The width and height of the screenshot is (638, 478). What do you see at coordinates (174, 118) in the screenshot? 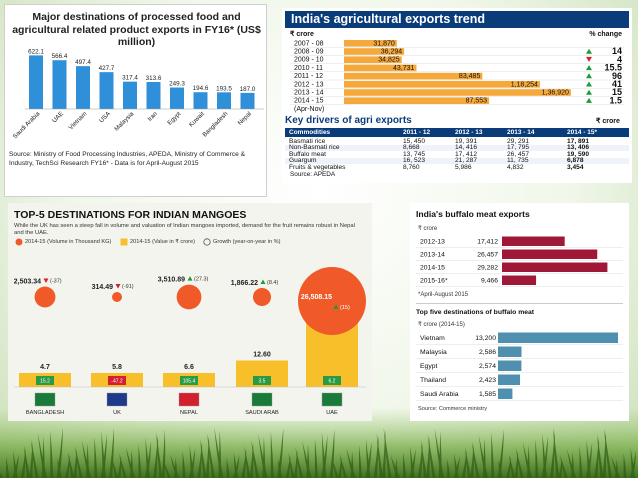
I see `category-label: Egypt` at bounding box center [174, 118].